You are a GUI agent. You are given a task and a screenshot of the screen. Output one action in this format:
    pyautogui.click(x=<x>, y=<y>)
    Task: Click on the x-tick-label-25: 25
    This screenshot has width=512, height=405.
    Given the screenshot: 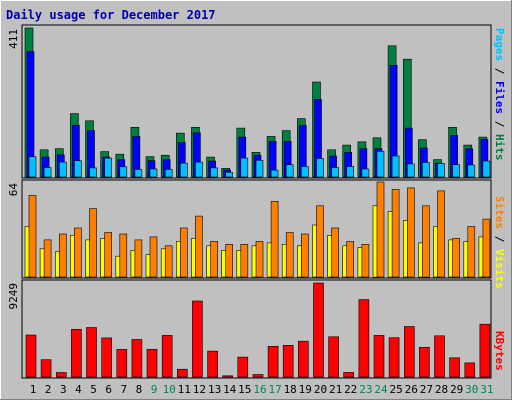 What is the action you would take?
    pyautogui.click(x=395, y=389)
    